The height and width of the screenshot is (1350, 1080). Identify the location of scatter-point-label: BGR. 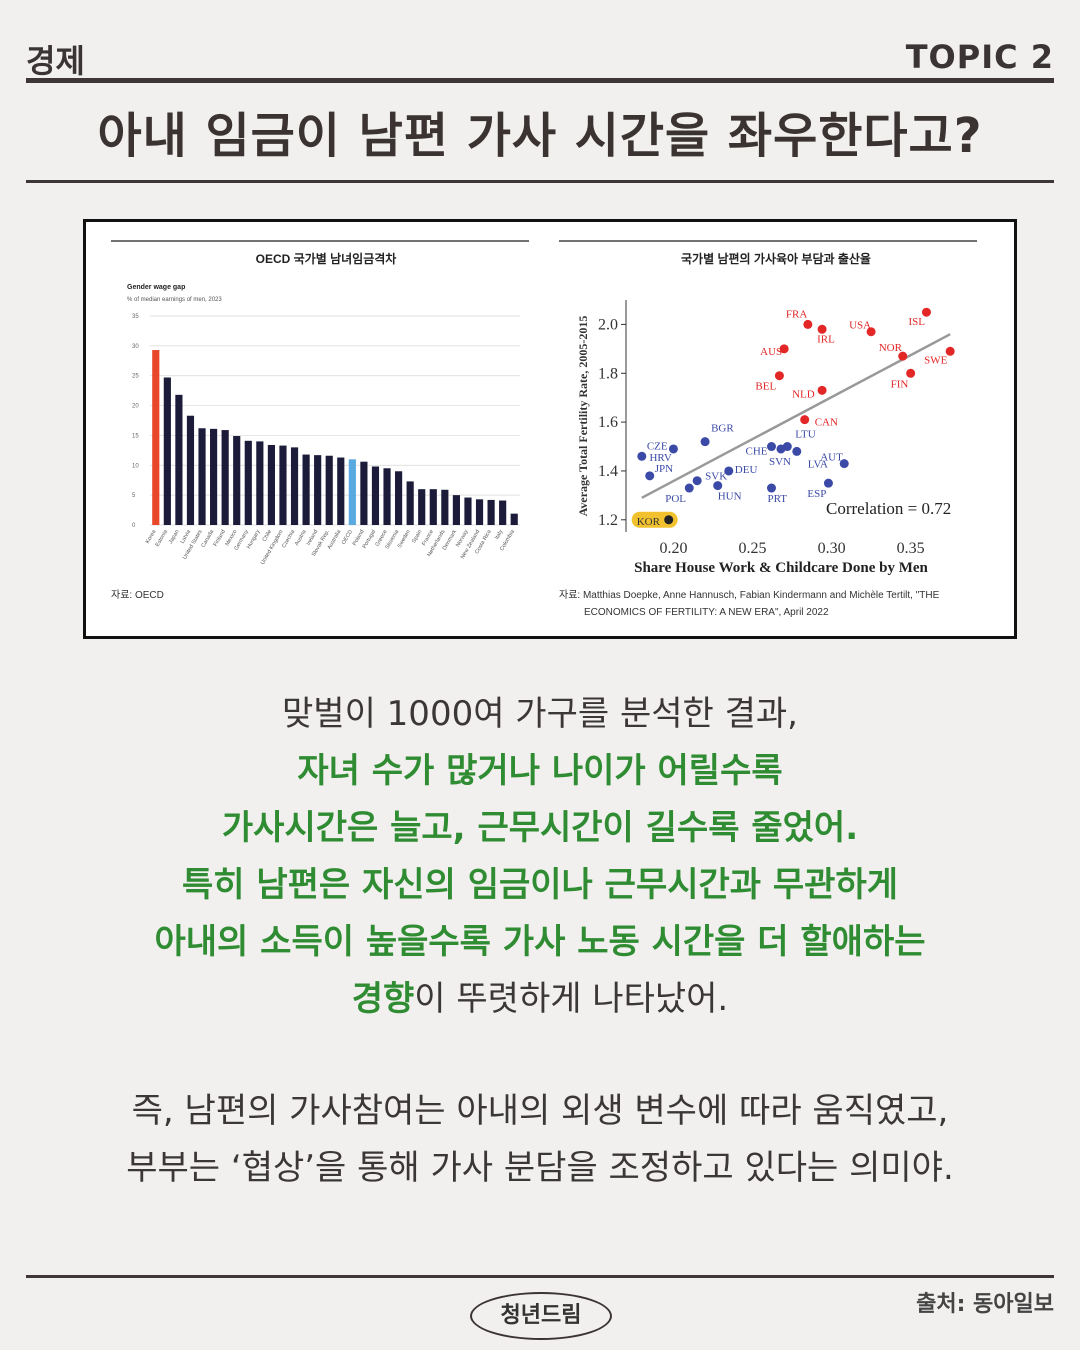
(722, 429).